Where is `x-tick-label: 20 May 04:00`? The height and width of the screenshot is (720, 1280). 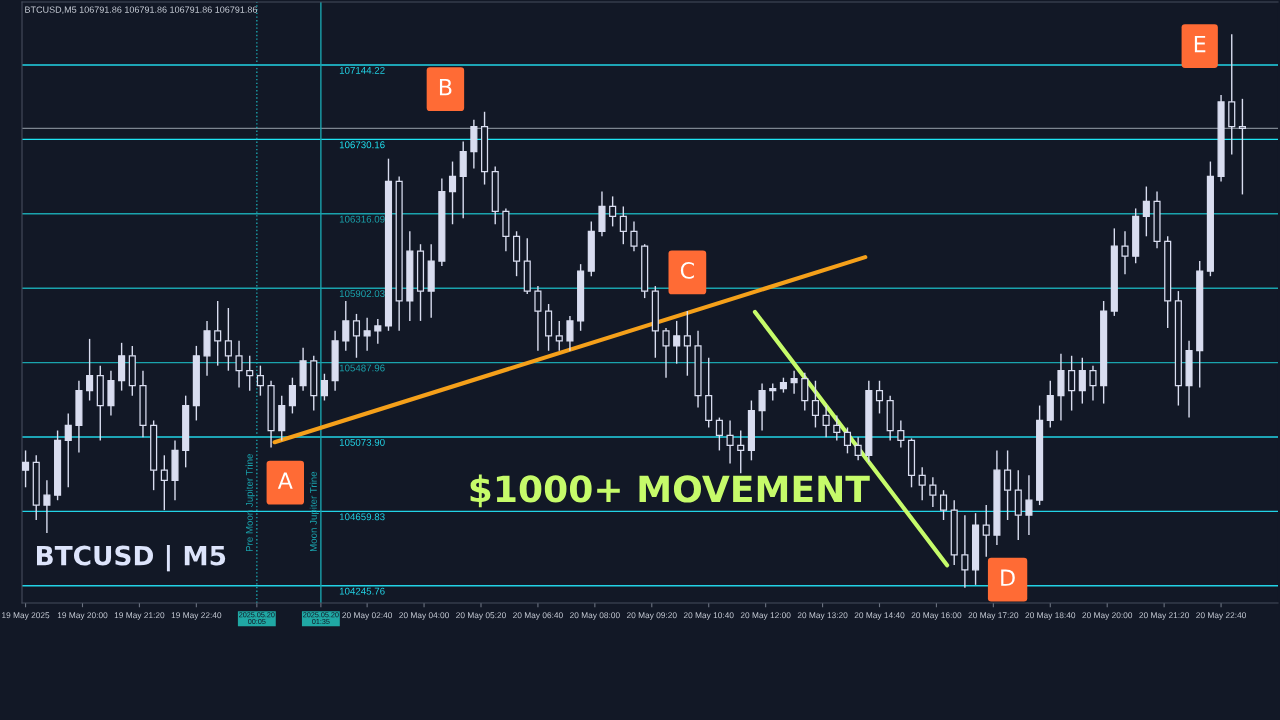 x-tick-label: 20 May 04:00 is located at coordinates (424, 616).